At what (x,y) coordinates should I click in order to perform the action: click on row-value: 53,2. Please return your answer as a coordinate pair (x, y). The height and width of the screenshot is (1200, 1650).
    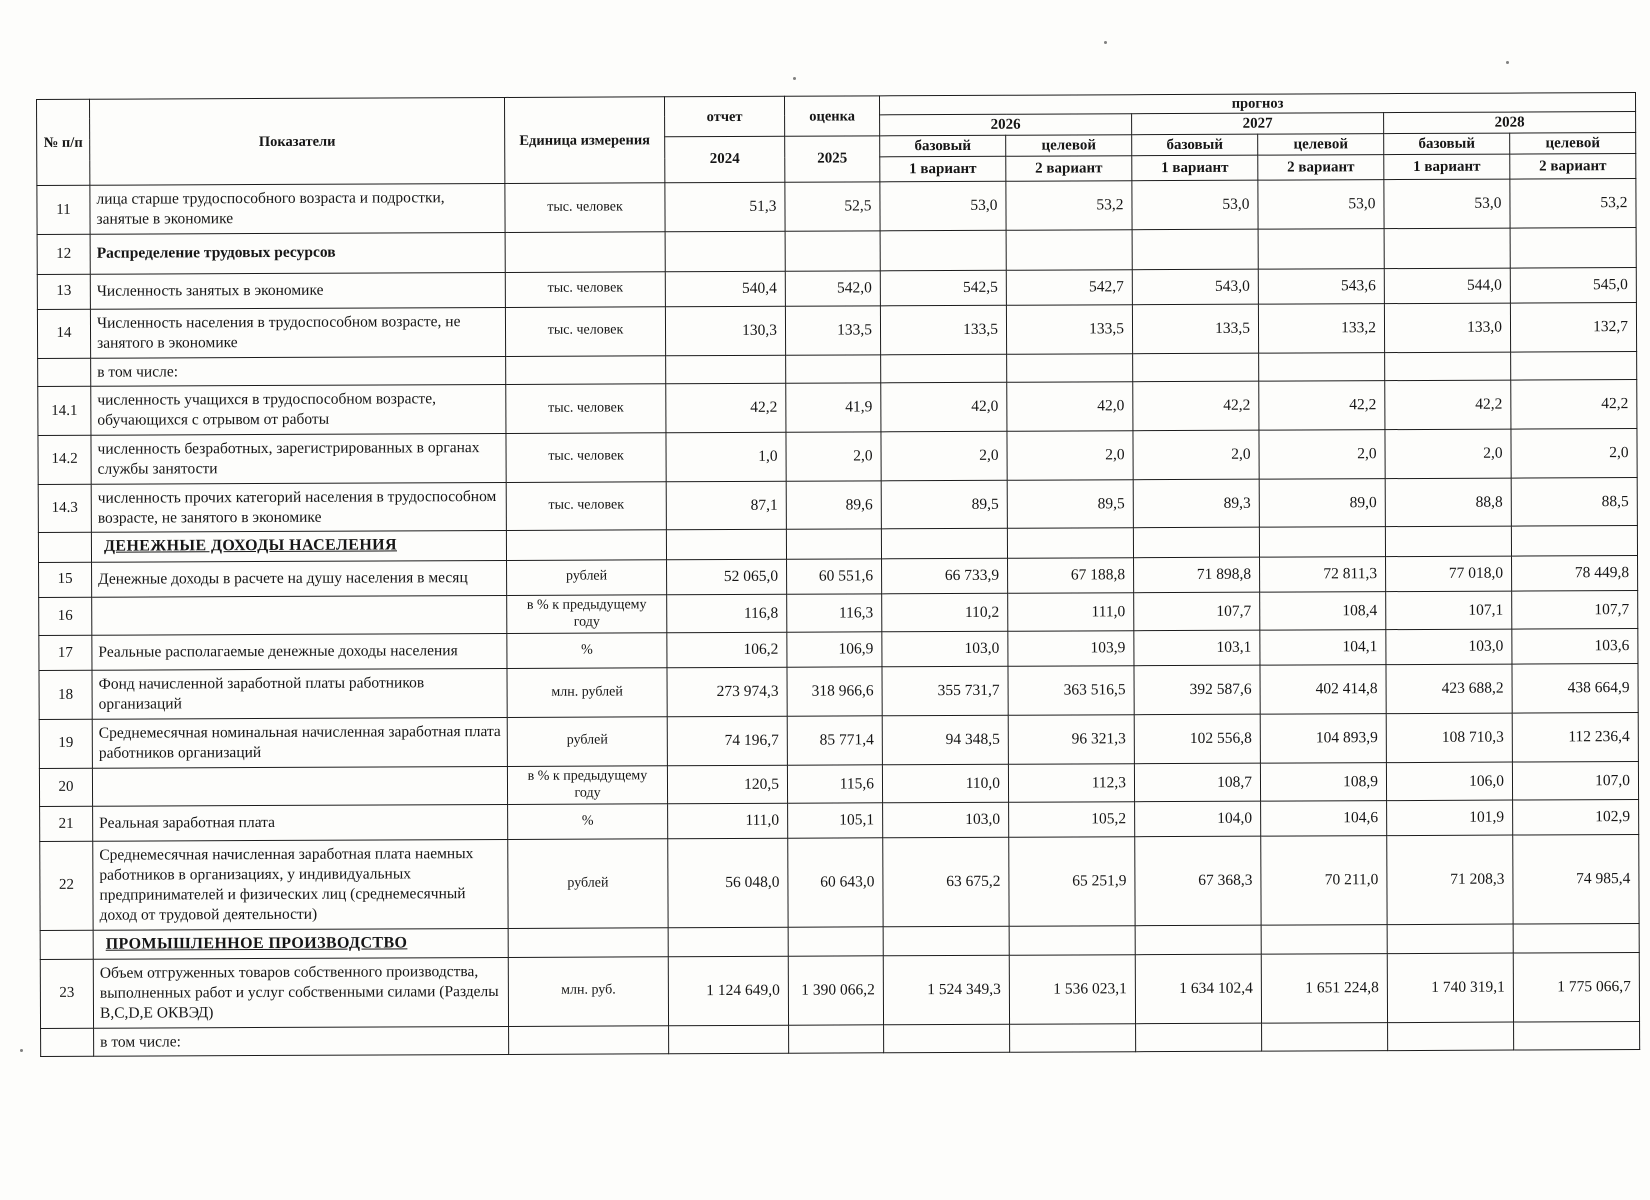
    Looking at the image, I should click on (1573, 203).